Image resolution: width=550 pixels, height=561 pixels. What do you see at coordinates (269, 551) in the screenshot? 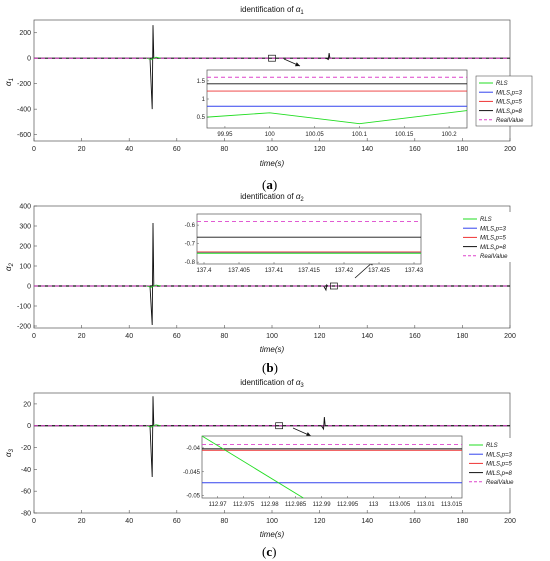
I see `caption-c: (c)` at bounding box center [269, 551].